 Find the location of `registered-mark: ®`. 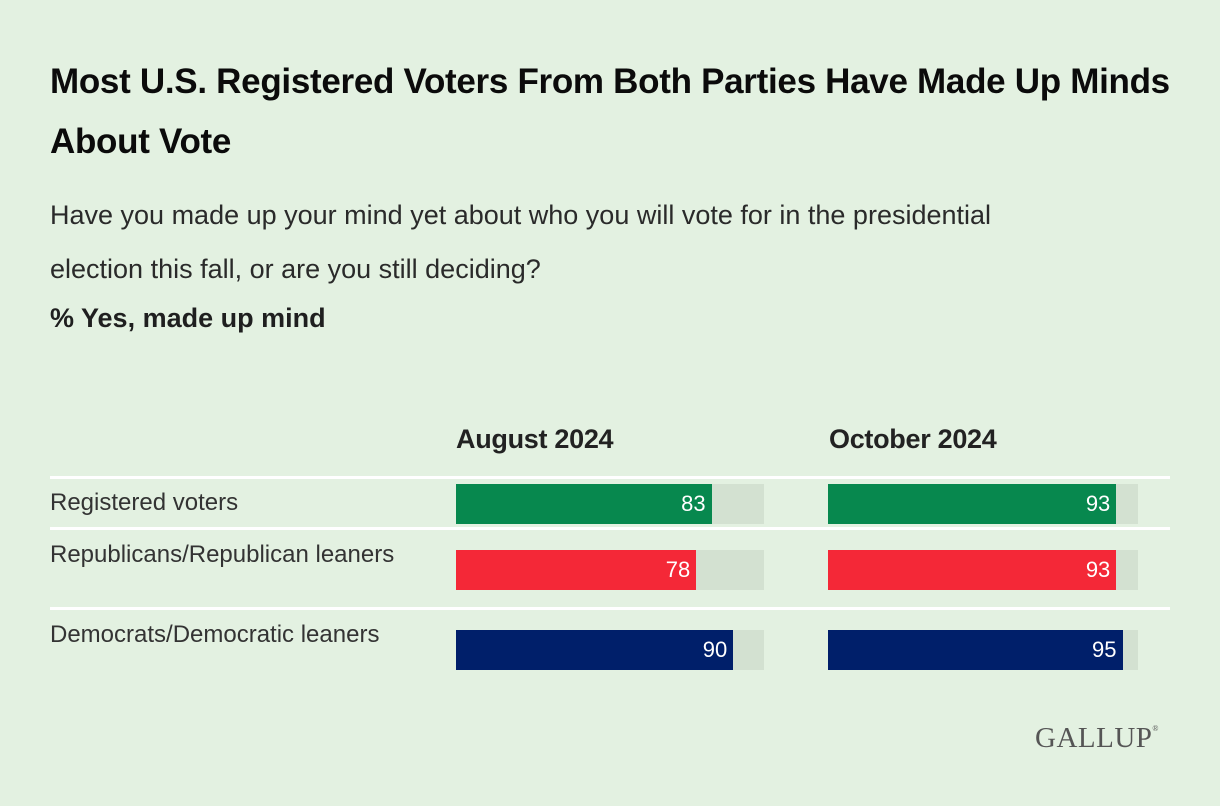

registered-mark: ® is located at coordinates (1155, 728).